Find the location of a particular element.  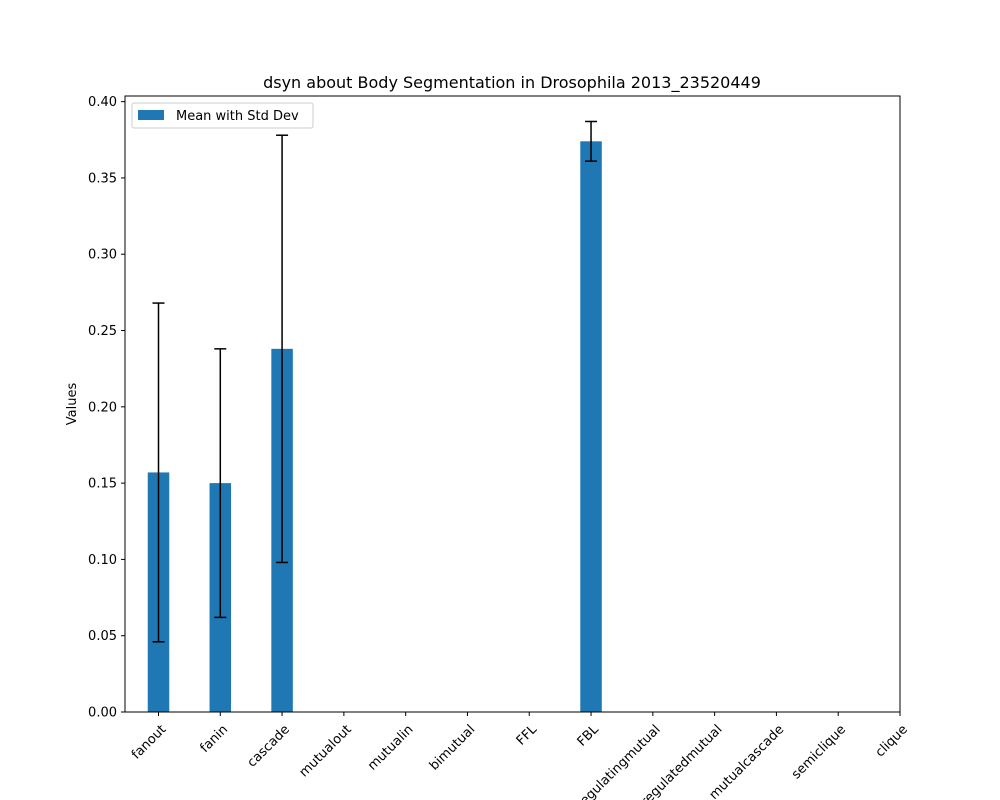

legend-box is located at coordinates (222, 115).